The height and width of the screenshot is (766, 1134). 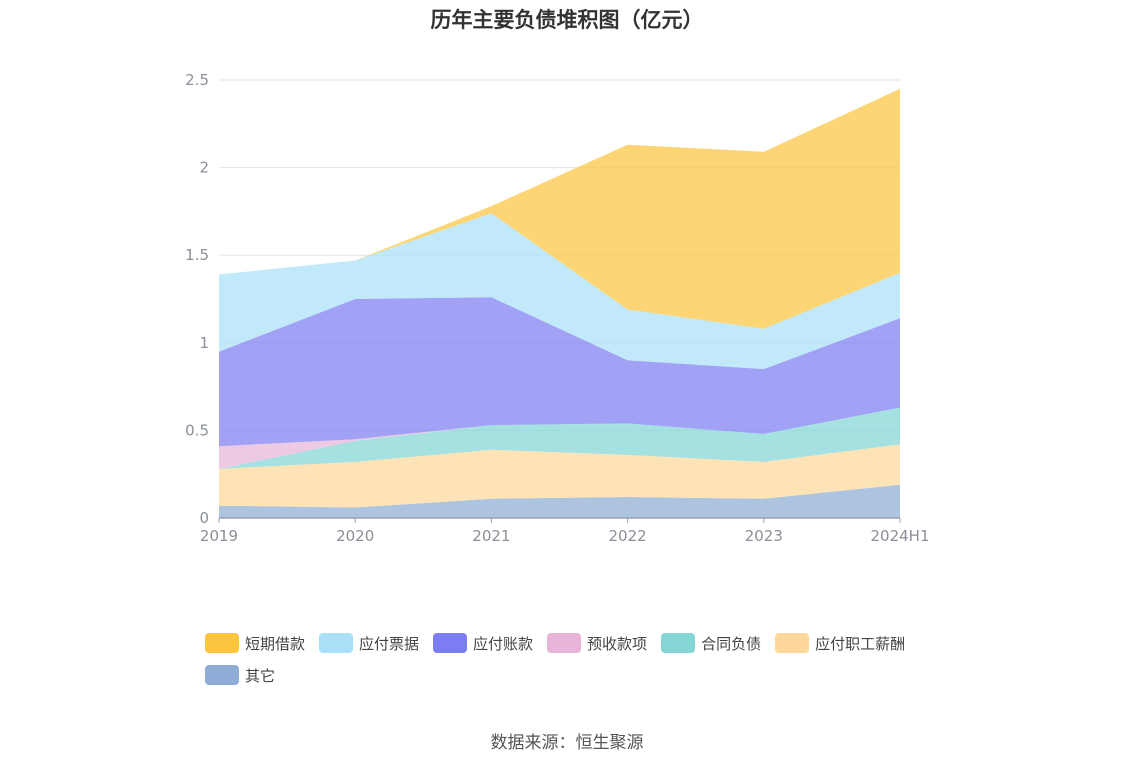 I want to click on y-tick-label: 0.5, so click(x=197, y=430).